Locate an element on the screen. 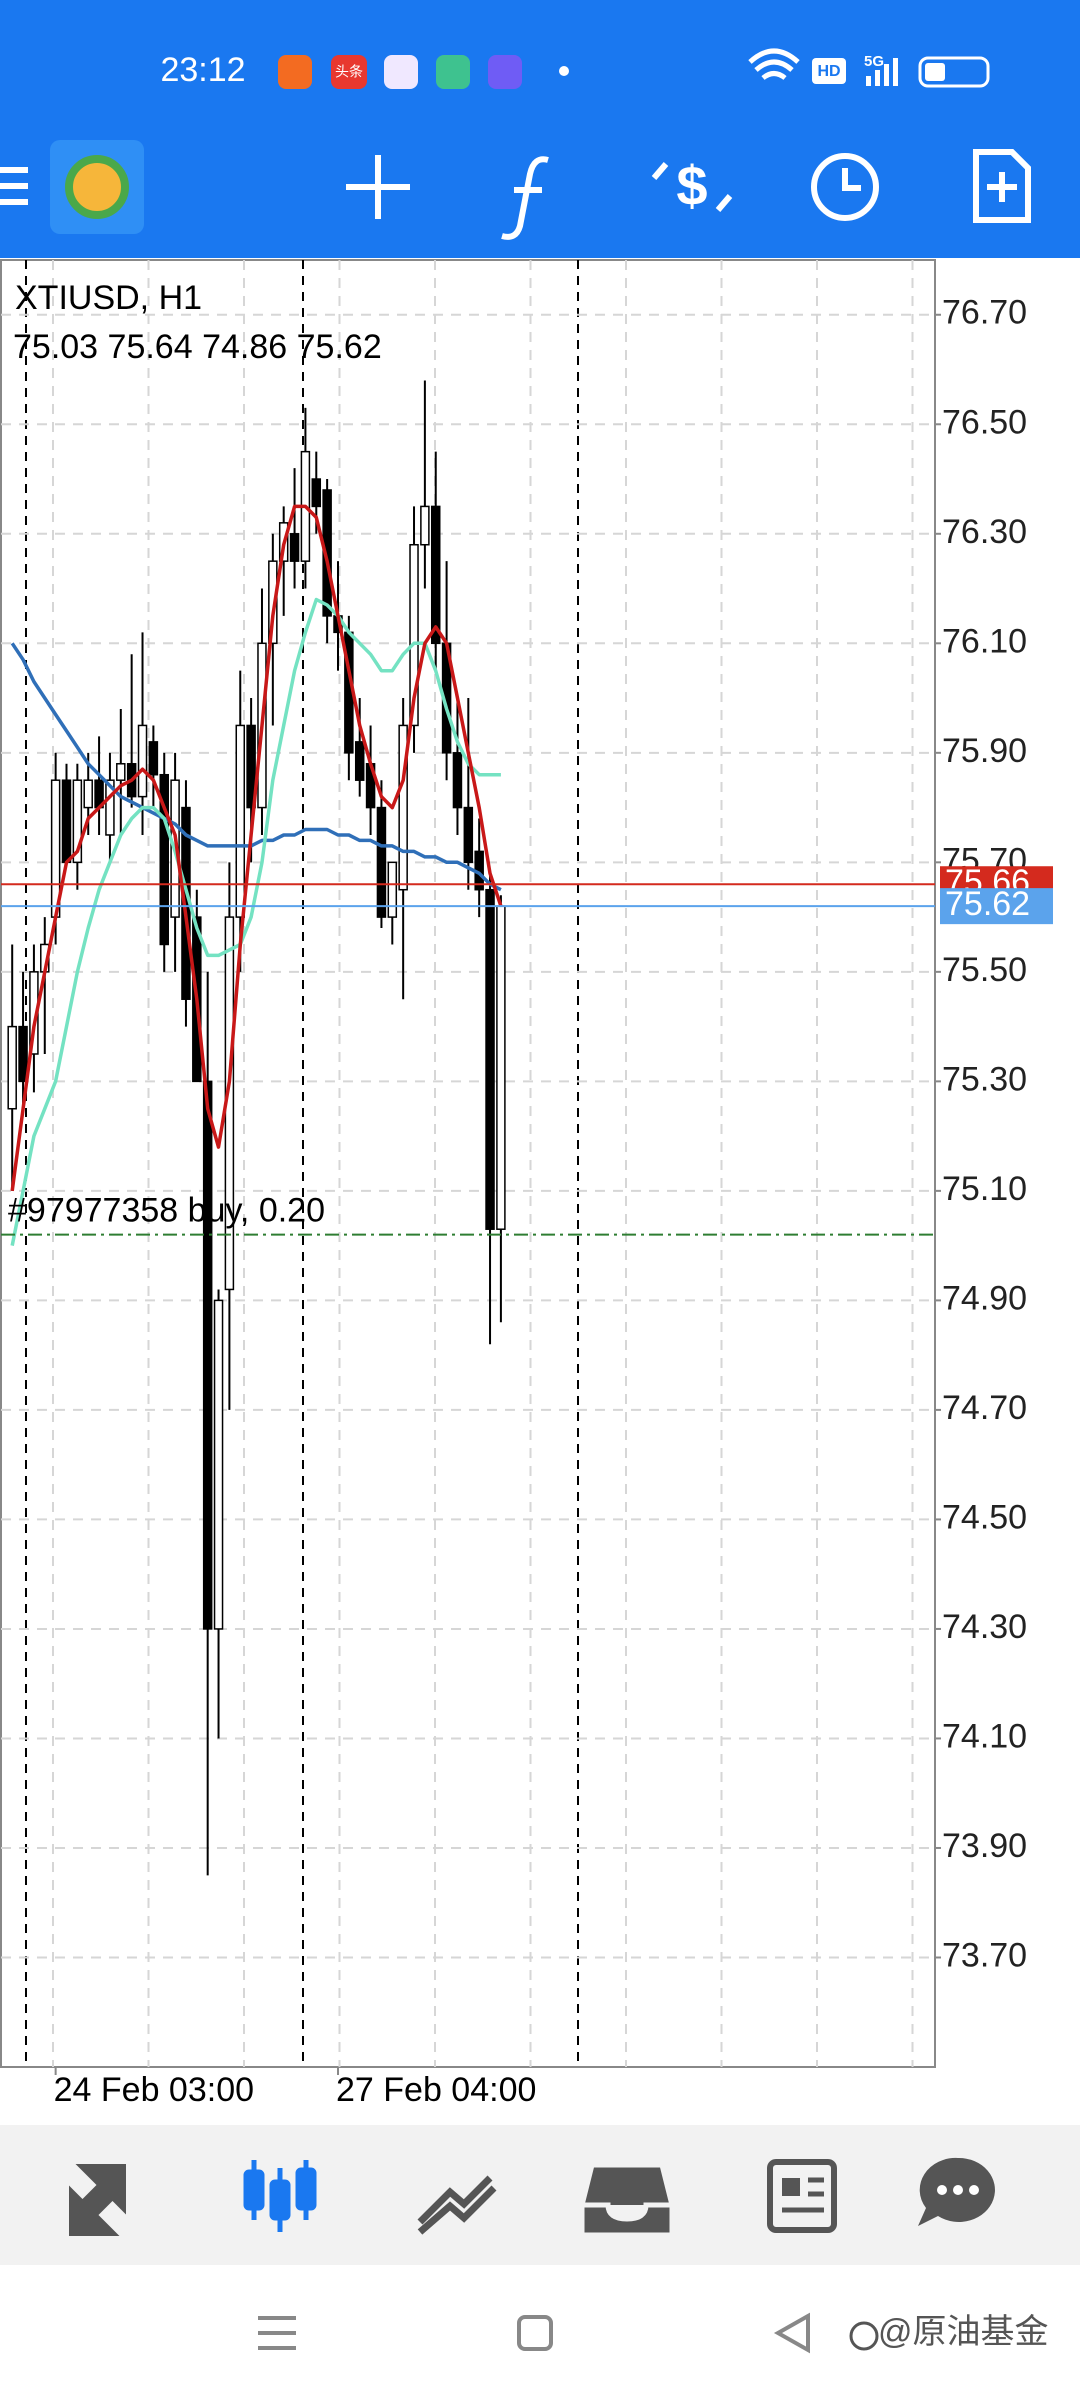  indicators-button is located at coordinates (525, 198).